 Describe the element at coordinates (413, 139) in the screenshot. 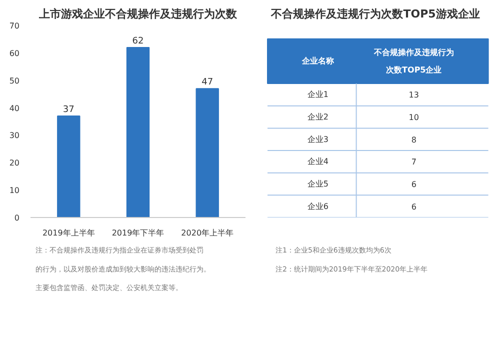

I see `data-label: 8` at that location.